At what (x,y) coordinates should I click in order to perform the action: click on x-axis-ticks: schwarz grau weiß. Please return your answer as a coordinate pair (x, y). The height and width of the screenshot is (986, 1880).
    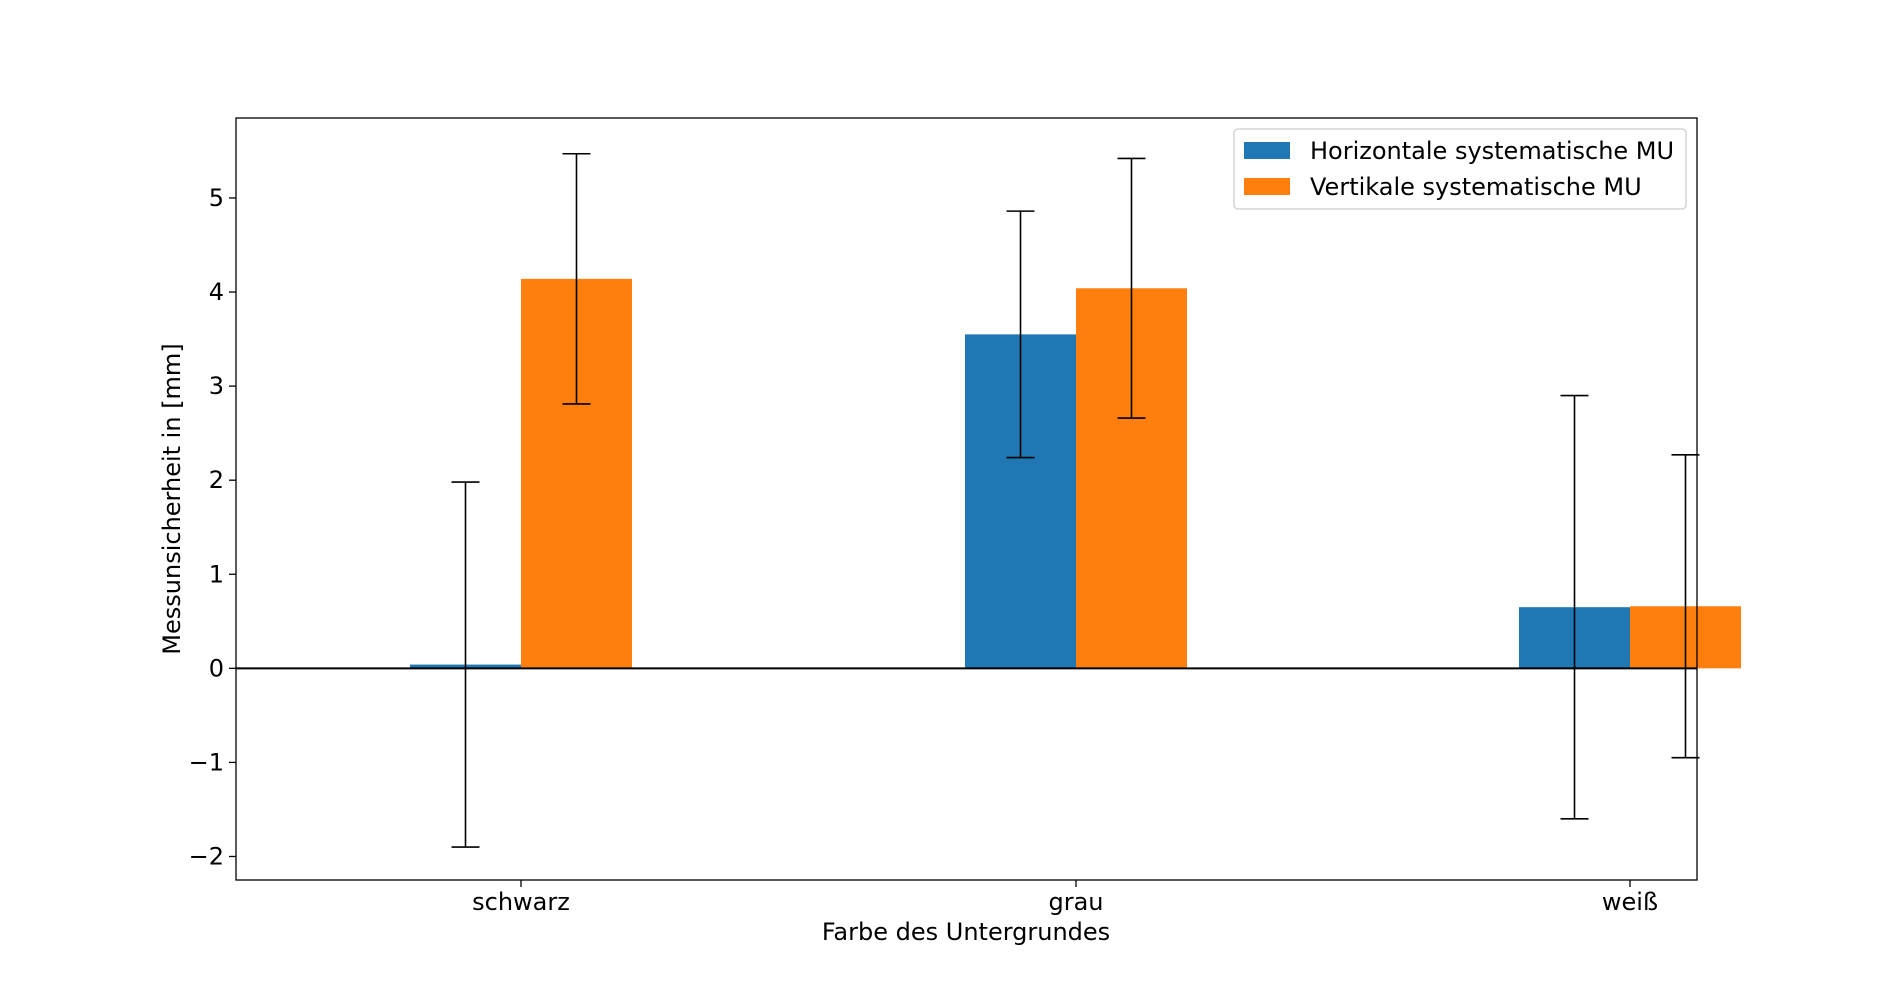
    Looking at the image, I should click on (1065, 898).